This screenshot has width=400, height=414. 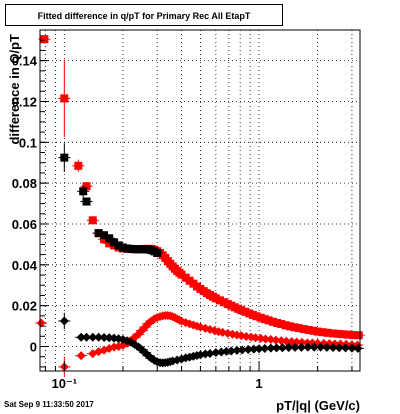 I want to click on y-tick-label: 0.12, so click(x=24, y=101).